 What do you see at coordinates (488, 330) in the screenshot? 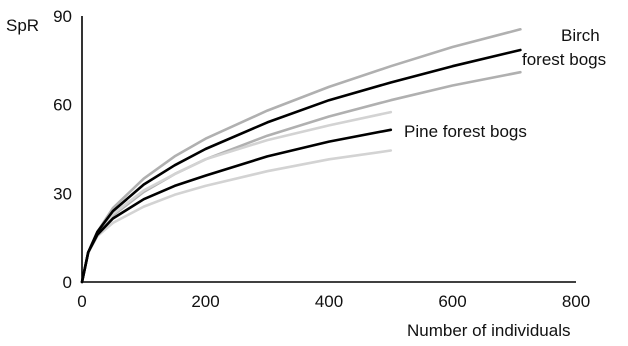
I see `x-axis-title: Number of individuals` at bounding box center [488, 330].